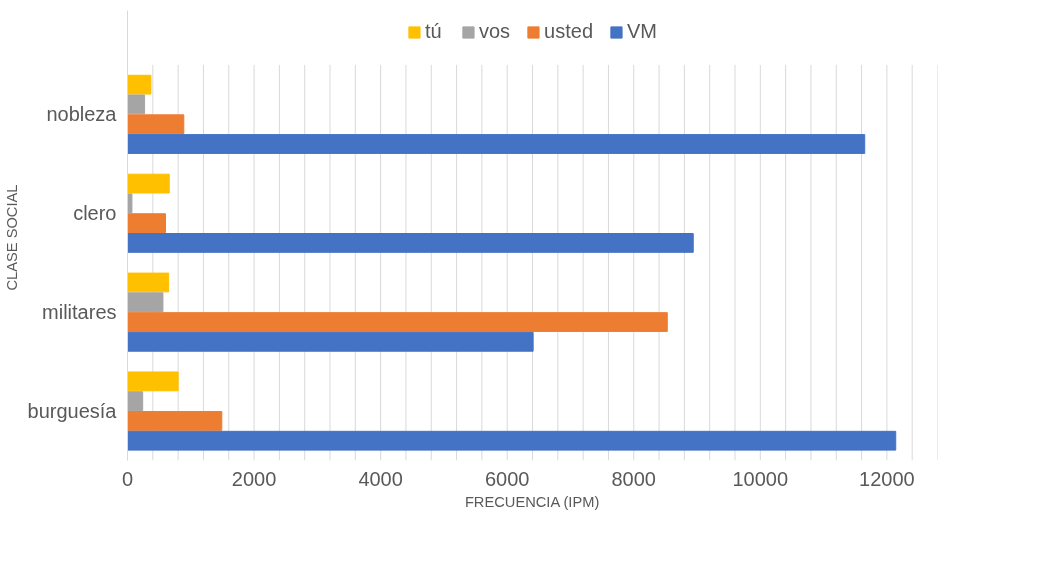 The height and width of the screenshot is (573, 1056). I want to click on x-tick-label: 6000, so click(507, 478).